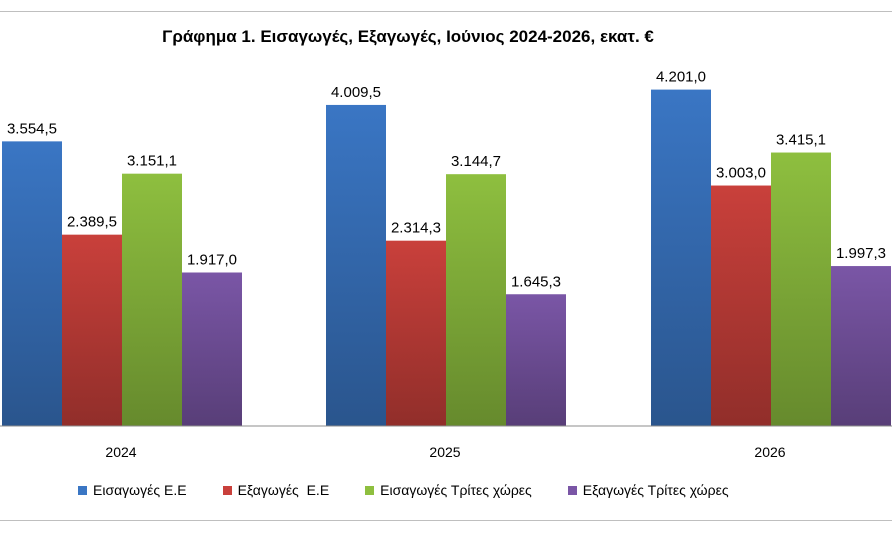  I want to click on data-label-2024-series-3: 3.151,1, so click(152, 161).